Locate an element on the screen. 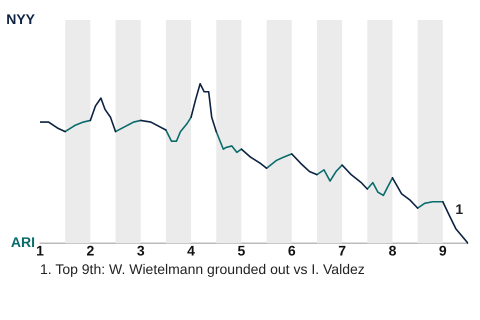 The width and height of the screenshot is (480, 320). x-tick-label: 8 is located at coordinates (392, 250).